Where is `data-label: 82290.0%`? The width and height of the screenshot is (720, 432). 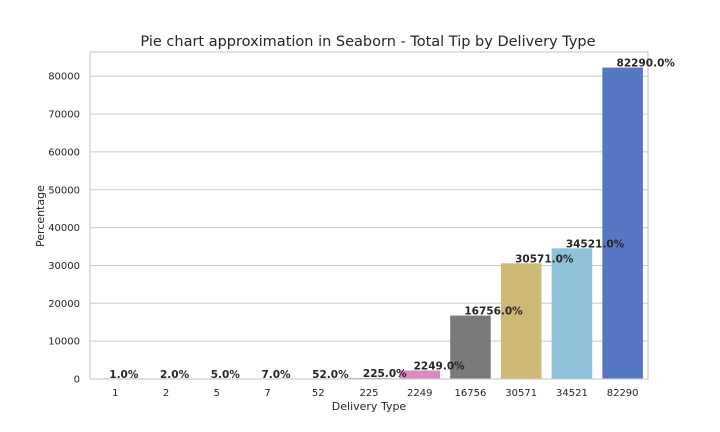
data-label: 82290.0% is located at coordinates (646, 64).